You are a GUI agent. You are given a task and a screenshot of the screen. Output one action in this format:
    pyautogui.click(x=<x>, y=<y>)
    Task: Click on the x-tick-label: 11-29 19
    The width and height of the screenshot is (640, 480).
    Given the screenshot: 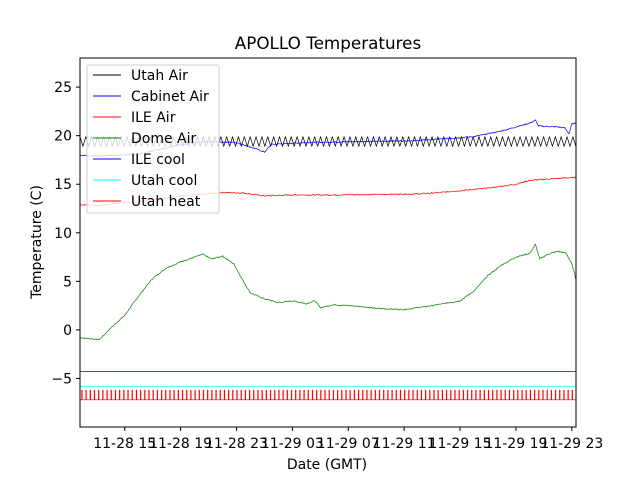 What is the action you would take?
    pyautogui.click(x=515, y=444)
    